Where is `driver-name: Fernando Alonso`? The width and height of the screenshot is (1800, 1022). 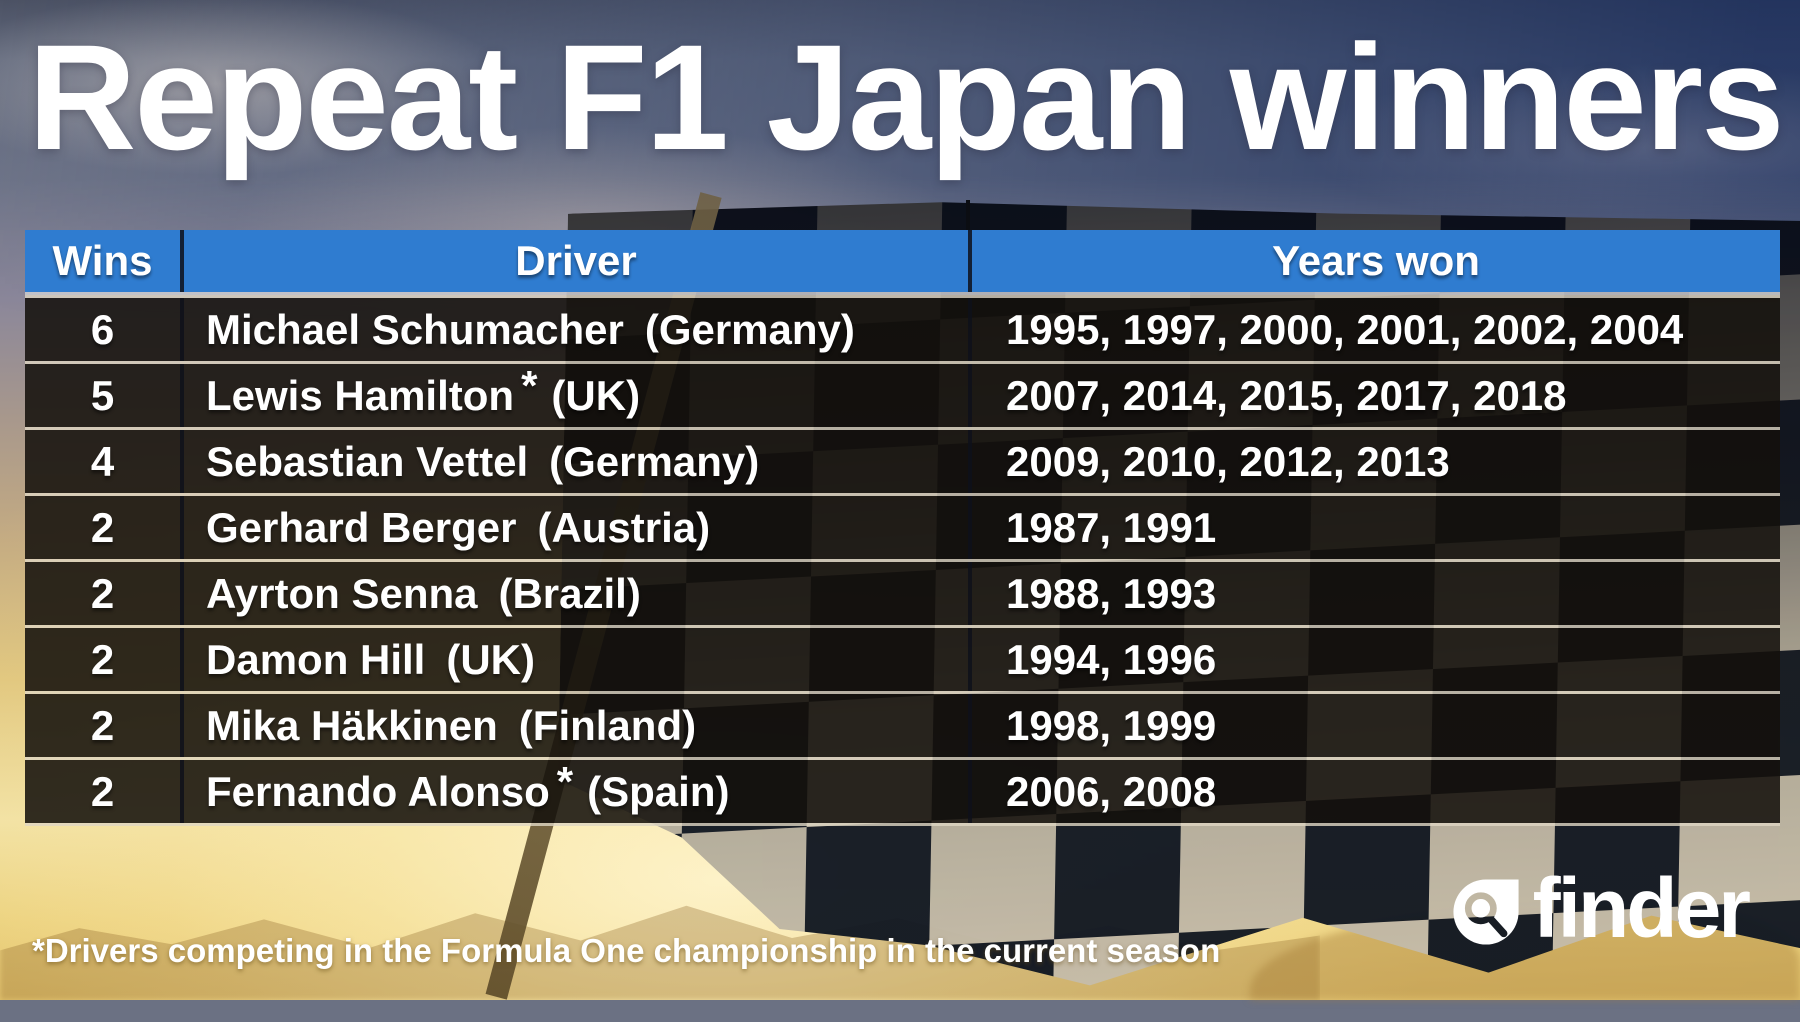 driver-name: Fernando Alonso is located at coordinates (378, 791).